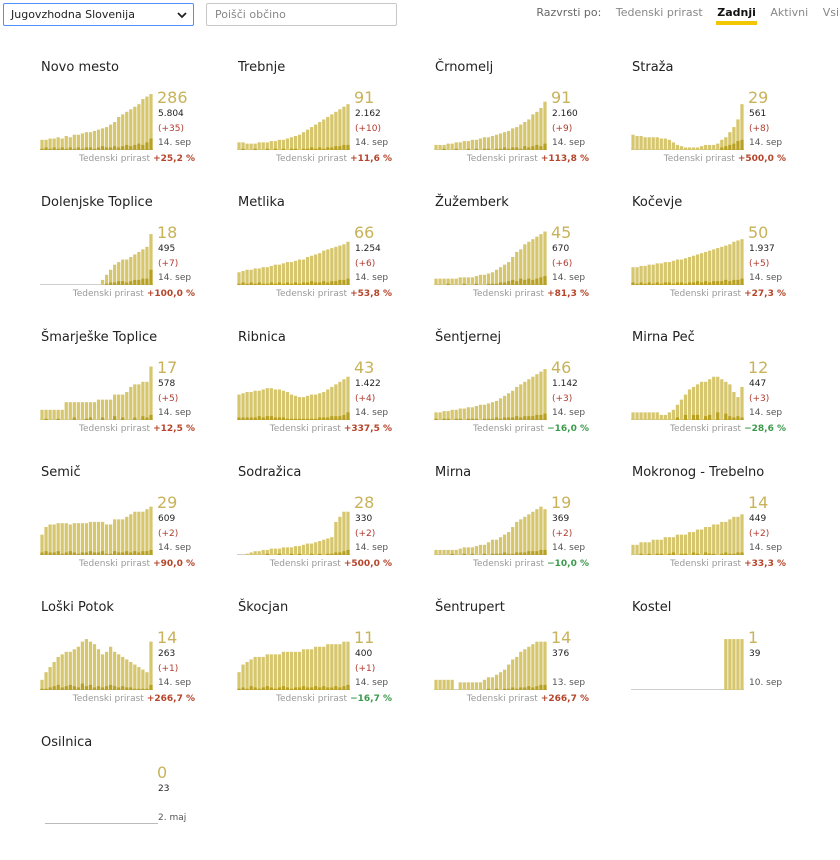  I want to click on sort-option-latest: Zadnji, so click(736, 15).